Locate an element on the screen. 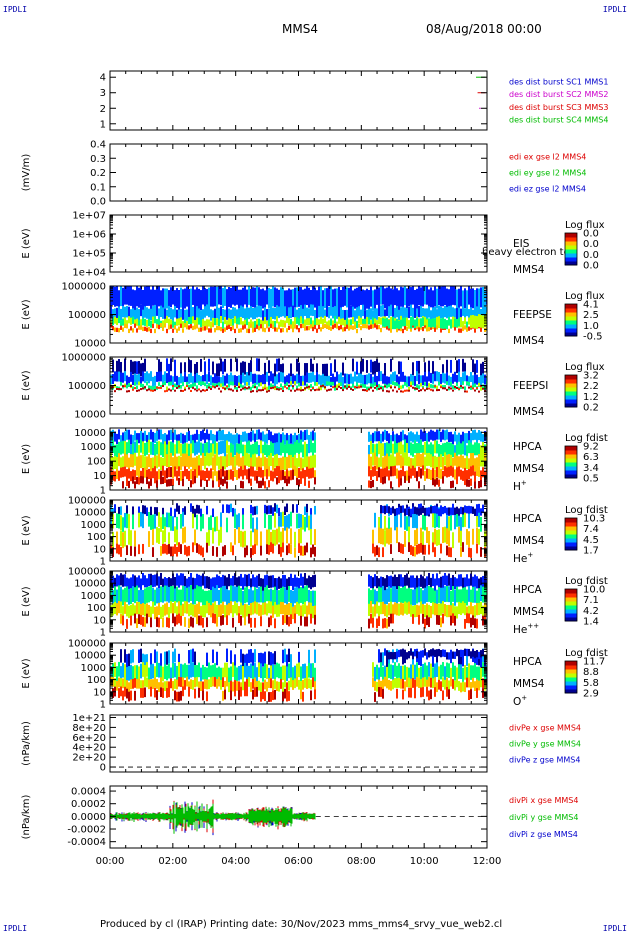 The width and height of the screenshot is (630, 934). instrument-label: MMS4 is located at coordinates (529, 684).